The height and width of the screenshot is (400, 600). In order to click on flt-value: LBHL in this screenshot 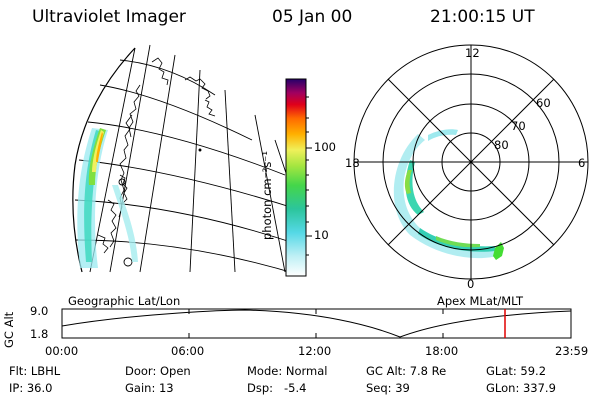, I will do `click(45, 371)`.